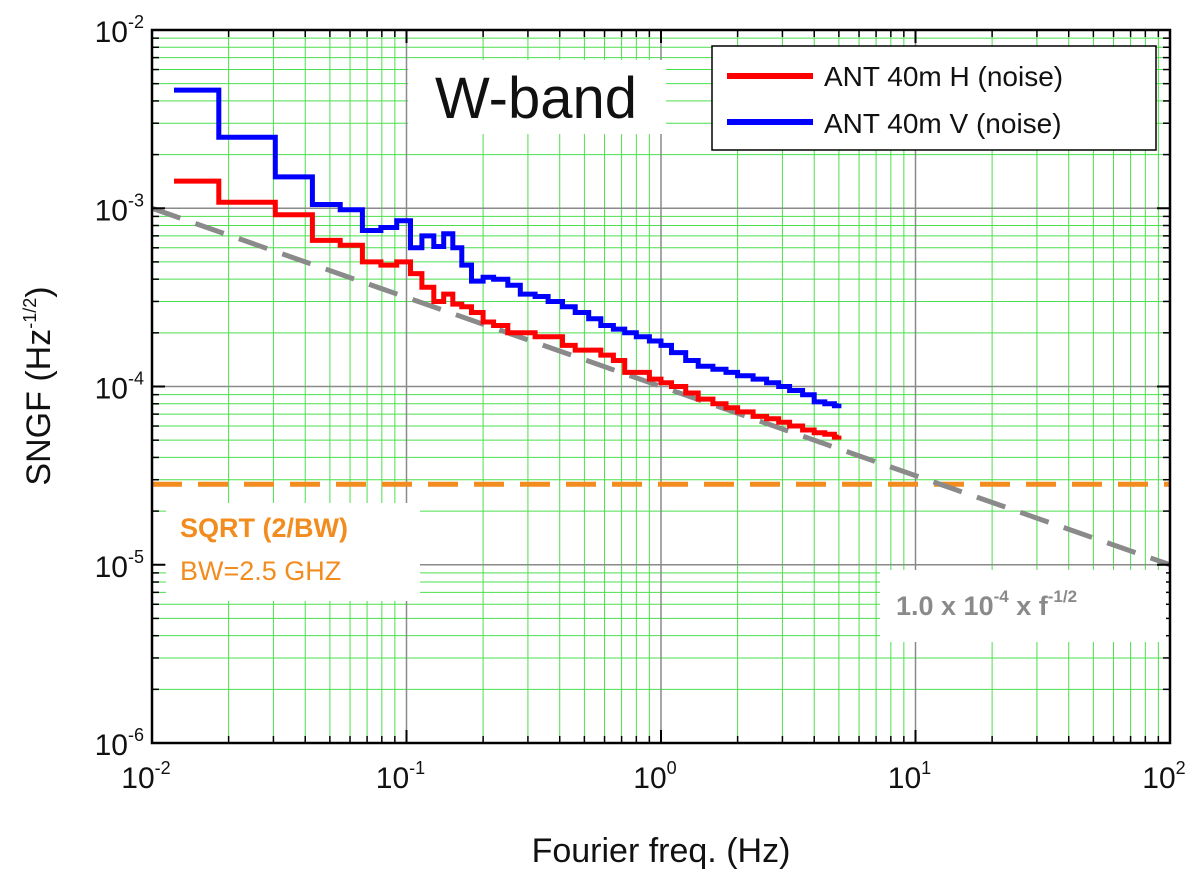 This screenshot has height=879, width=1200. I want to click on fit-annotation: 1.0 x 10-4 x f-1/2, so click(986, 604).